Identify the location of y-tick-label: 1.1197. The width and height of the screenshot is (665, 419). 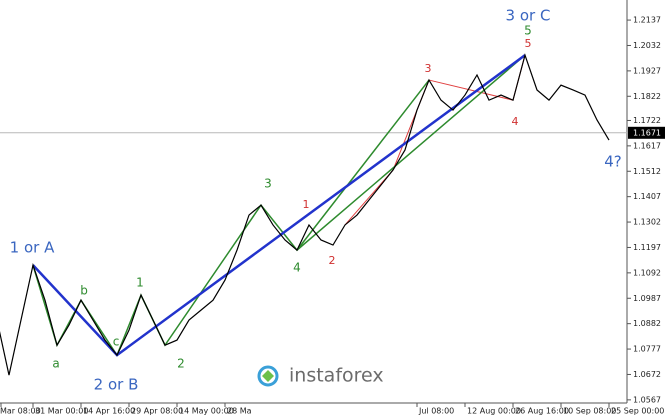
(647, 247).